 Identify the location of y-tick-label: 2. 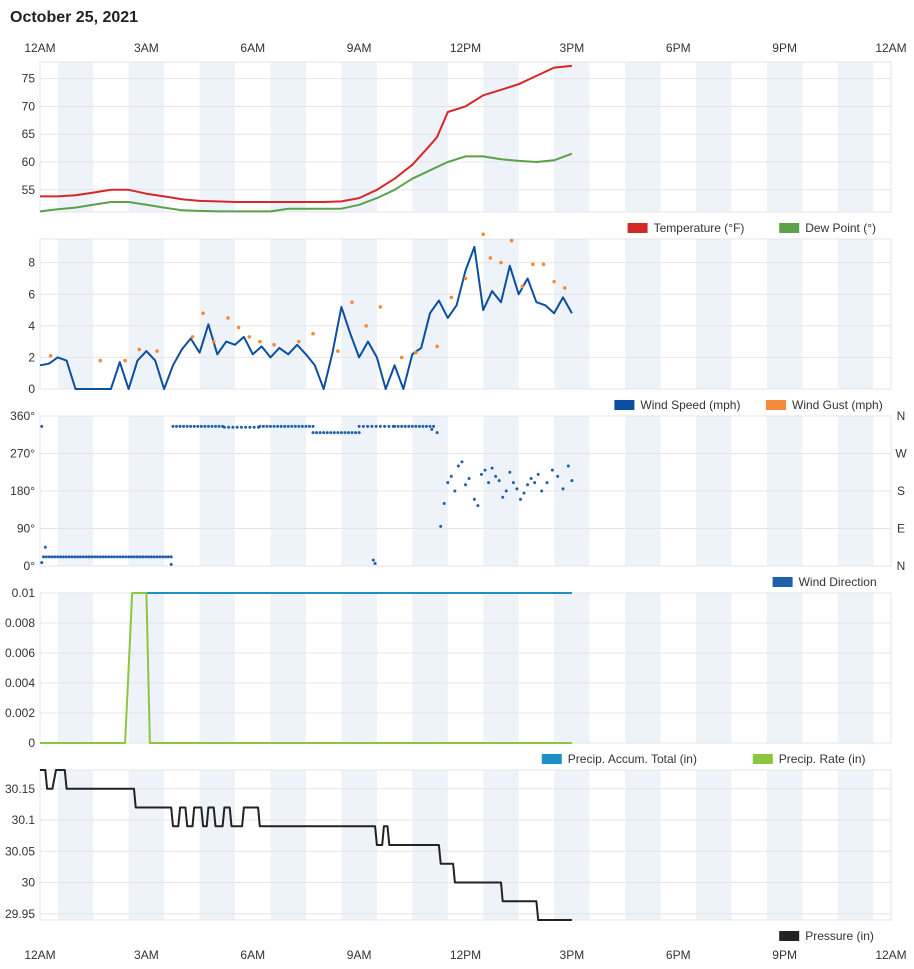
(31, 357).